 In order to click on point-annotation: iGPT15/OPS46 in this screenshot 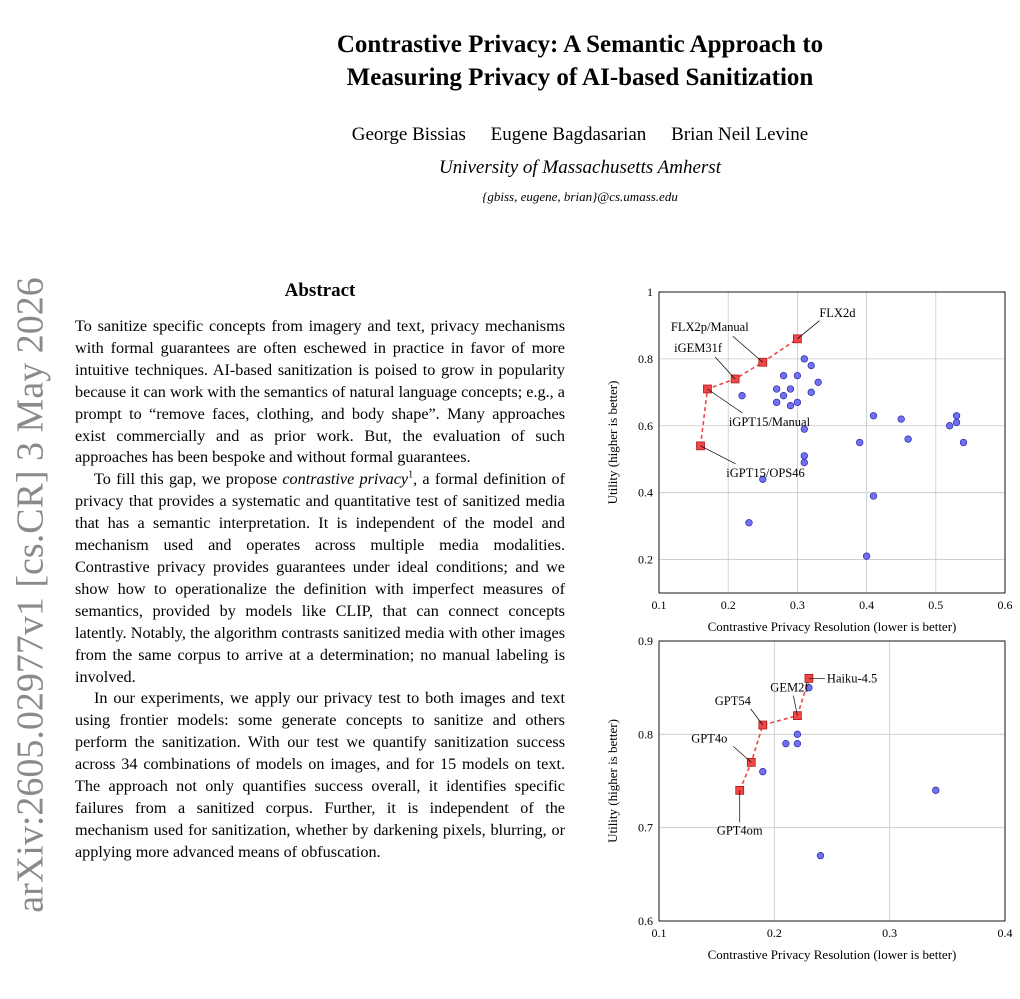, I will do `click(765, 473)`.